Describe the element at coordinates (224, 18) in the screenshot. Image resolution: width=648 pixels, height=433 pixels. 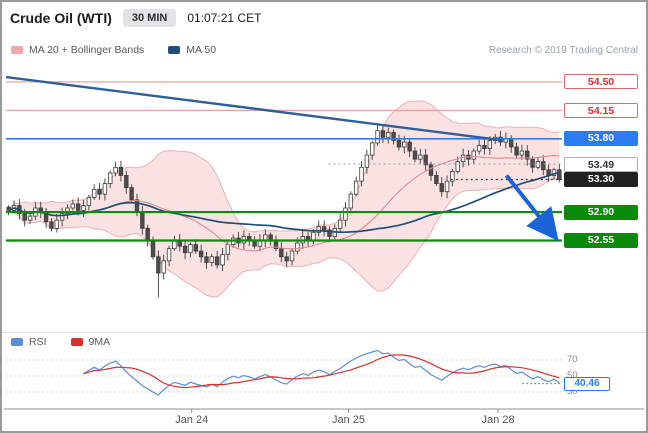
I see `clock-time: 01:07:21 CET` at that location.